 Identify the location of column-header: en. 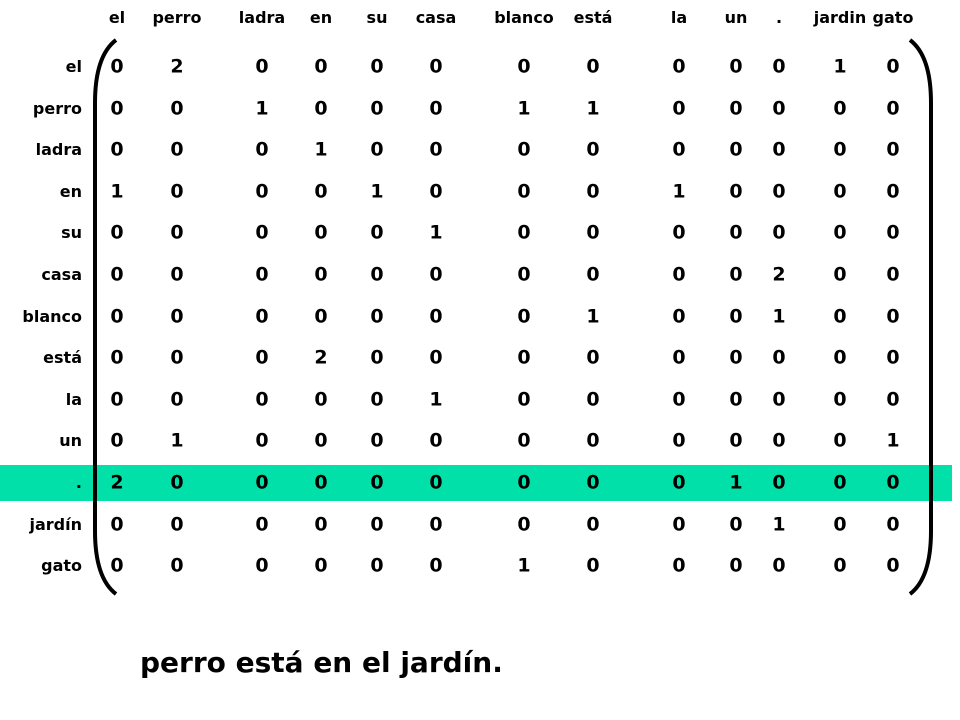
(321, 17).